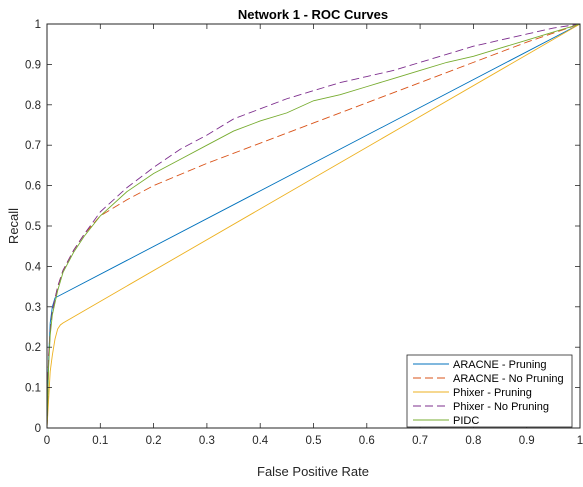 The height and width of the screenshot is (487, 583). Describe the element at coordinates (313, 471) in the screenshot. I see `x-axis-label: False Positive Rate` at that location.